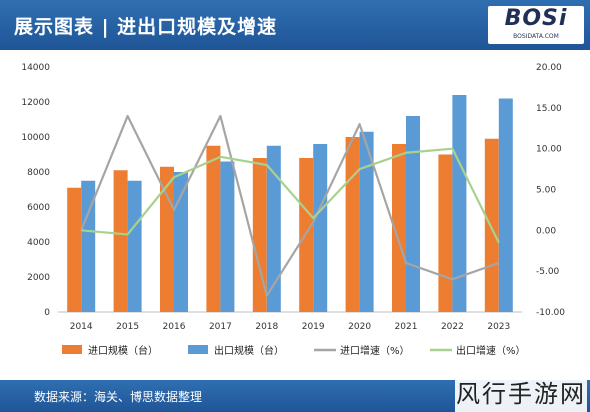 This screenshot has height=412, width=590. What do you see at coordinates (406, 327) in the screenshot?
I see `x-tick-label: 2021` at bounding box center [406, 327].